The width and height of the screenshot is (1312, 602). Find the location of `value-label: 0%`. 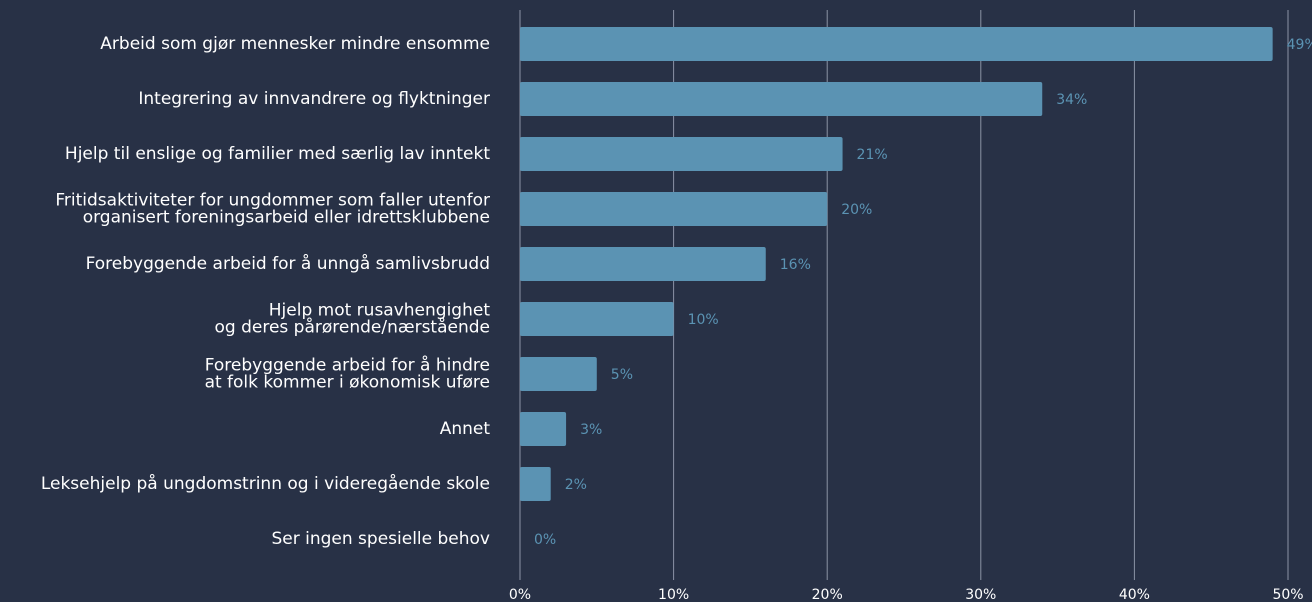

value-label: 0% is located at coordinates (545, 540).